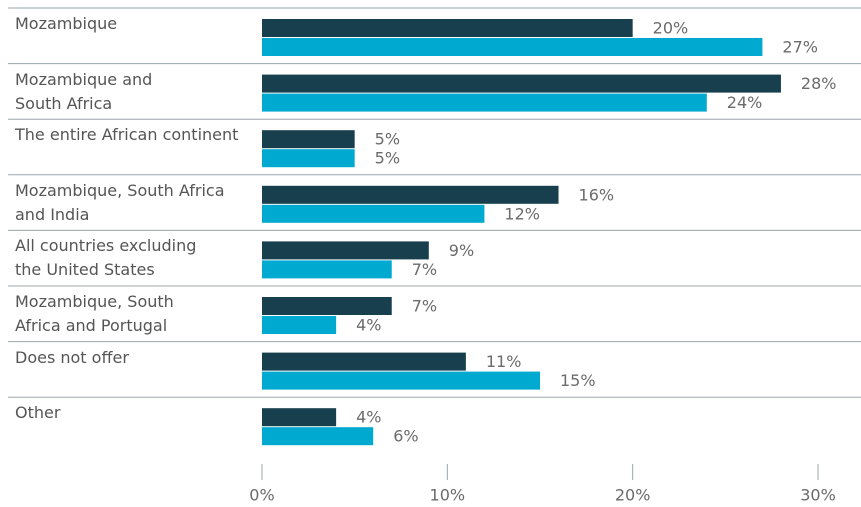 This screenshot has height=507, width=861. I want to click on x-tick-label: 10%, so click(448, 495).